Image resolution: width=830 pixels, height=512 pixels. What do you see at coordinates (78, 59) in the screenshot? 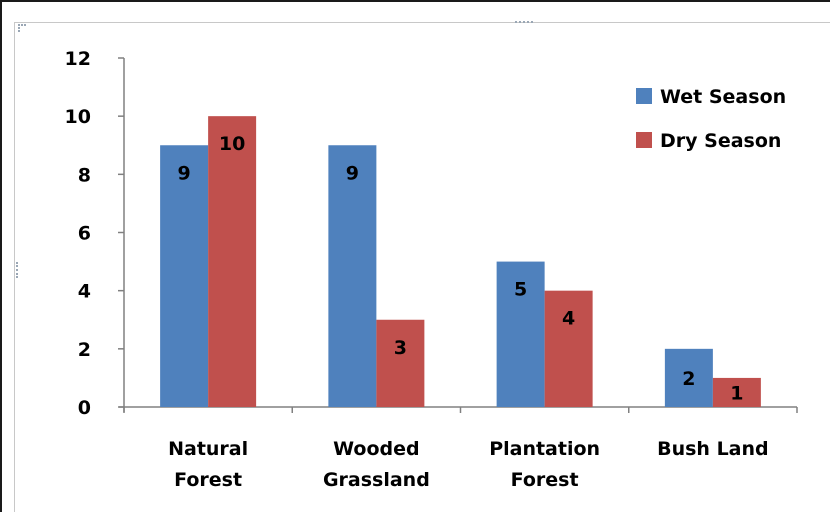
I see `y-tick-label: 12` at bounding box center [78, 59].